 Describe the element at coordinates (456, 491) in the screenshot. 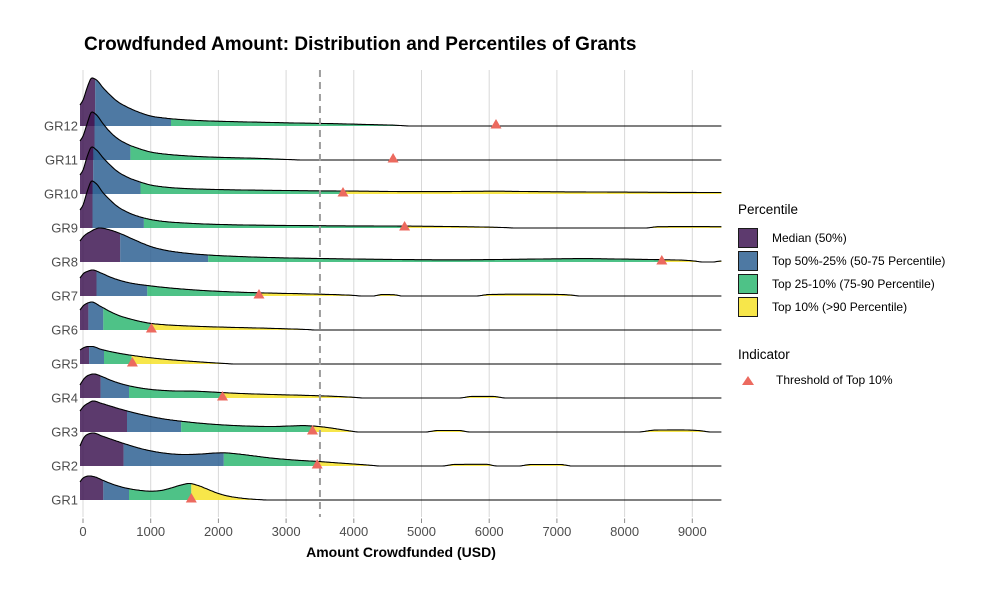

I see `ridge-gr1-band-top10` at that location.